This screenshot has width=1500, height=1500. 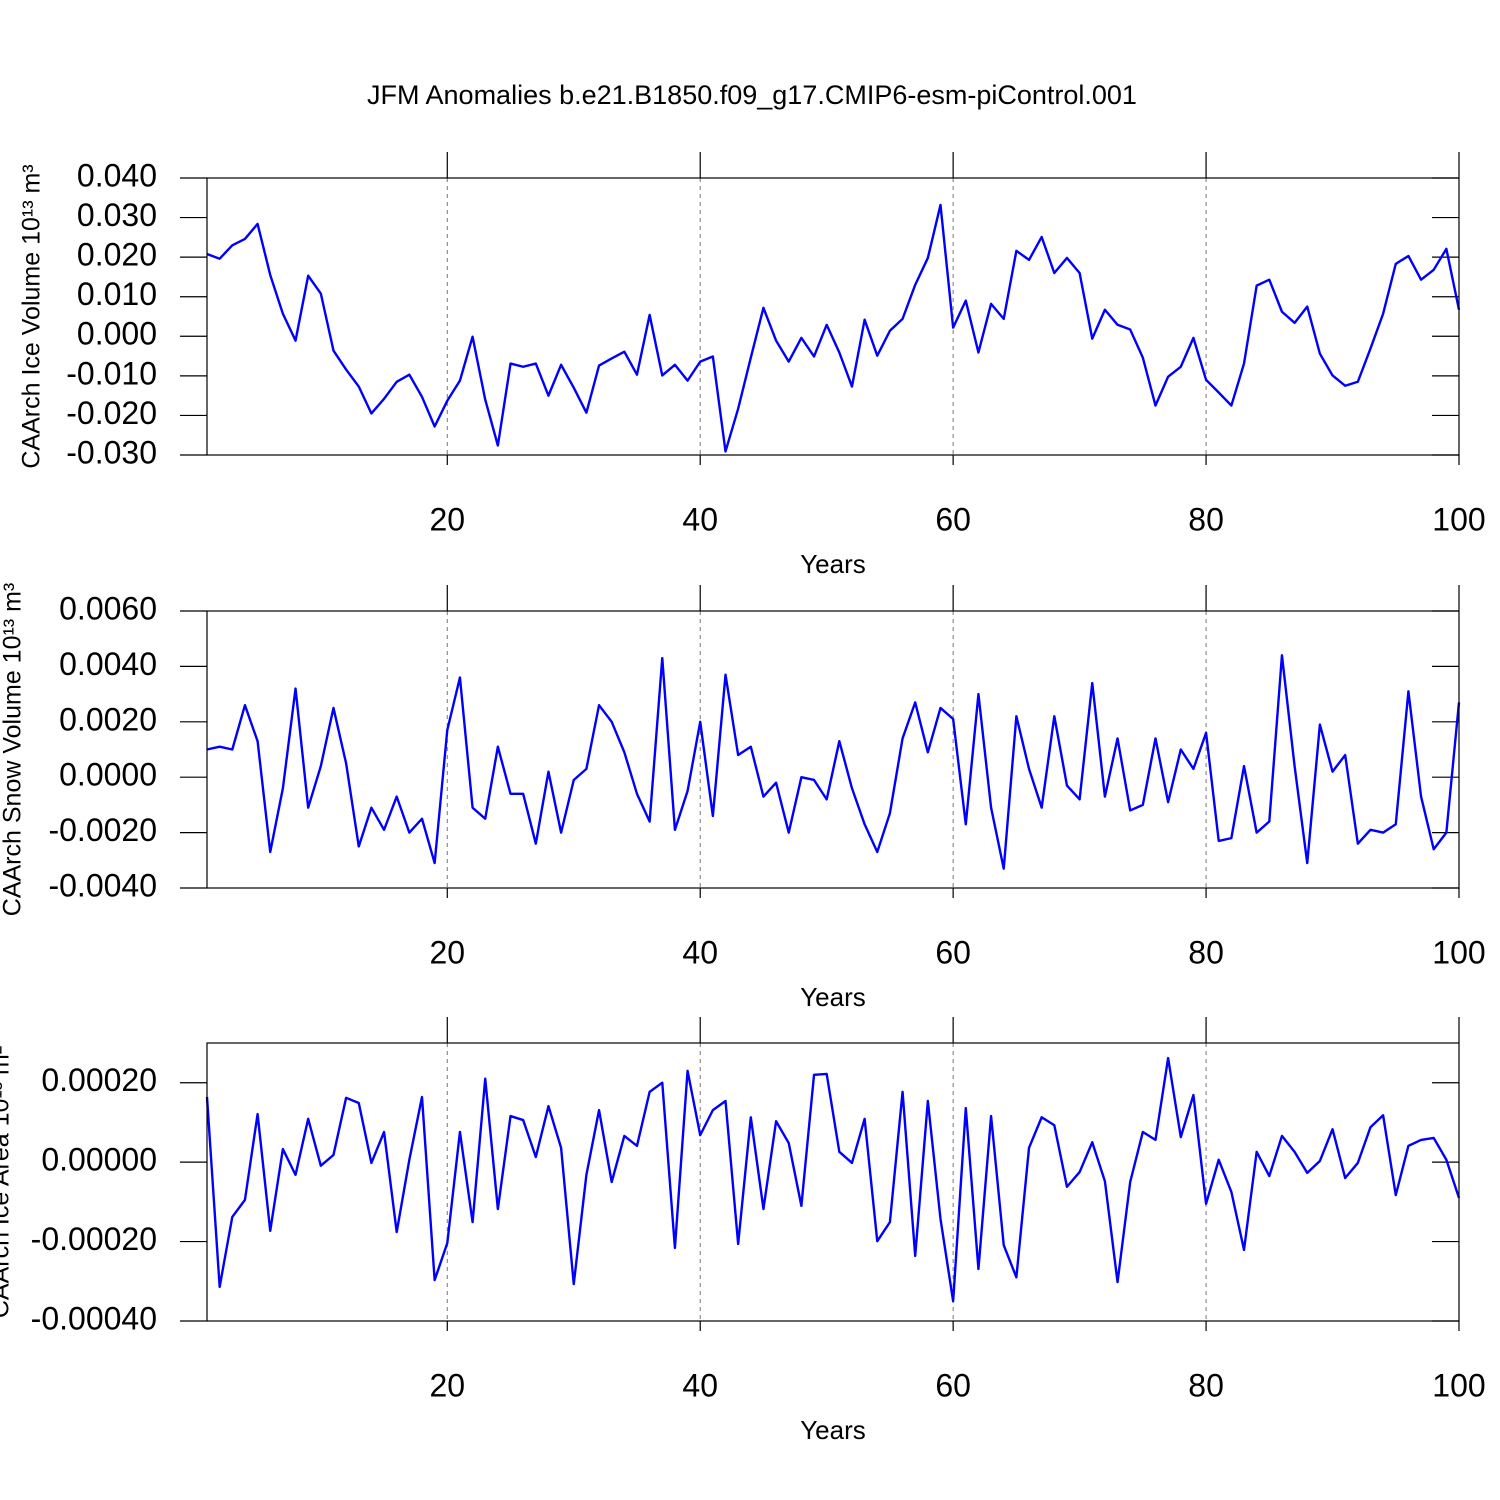 What do you see at coordinates (94, 1239) in the screenshot?
I see `y-tick-label: -0.00020` at bounding box center [94, 1239].